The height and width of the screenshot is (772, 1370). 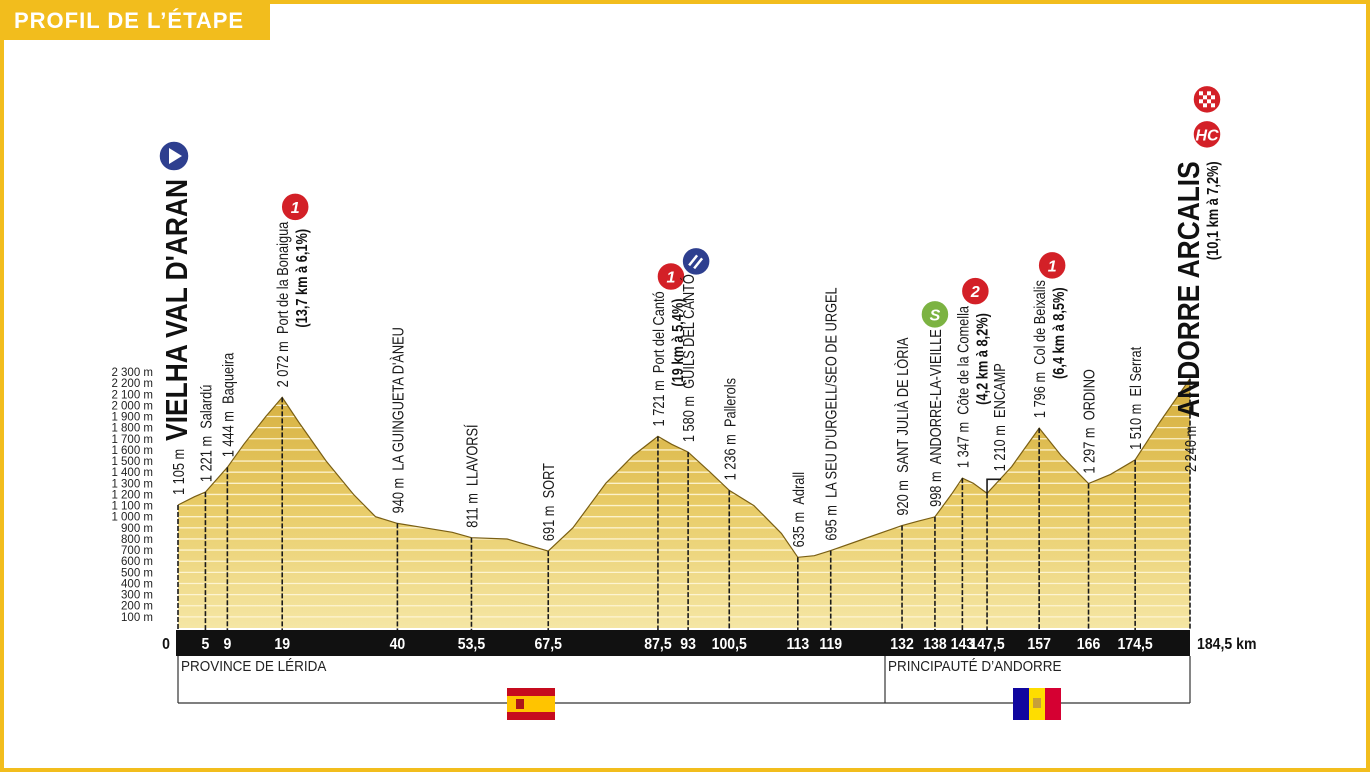 I want to click on waypoint-label: 998 m ANDORRE-LA-VIEILLE, so click(x=937, y=418).